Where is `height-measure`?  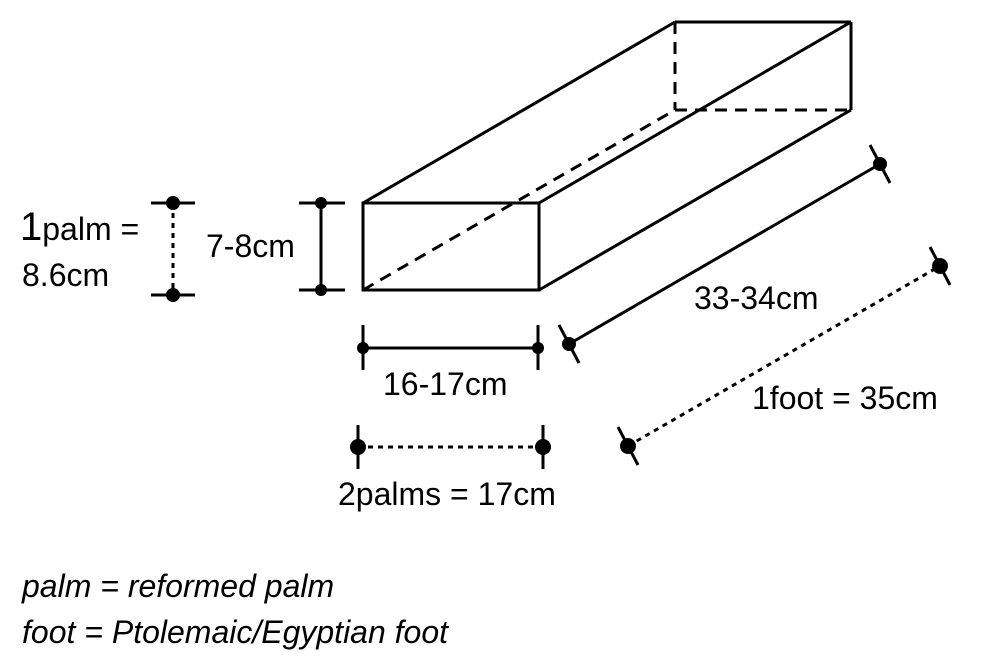
height-measure is located at coordinates (322, 246).